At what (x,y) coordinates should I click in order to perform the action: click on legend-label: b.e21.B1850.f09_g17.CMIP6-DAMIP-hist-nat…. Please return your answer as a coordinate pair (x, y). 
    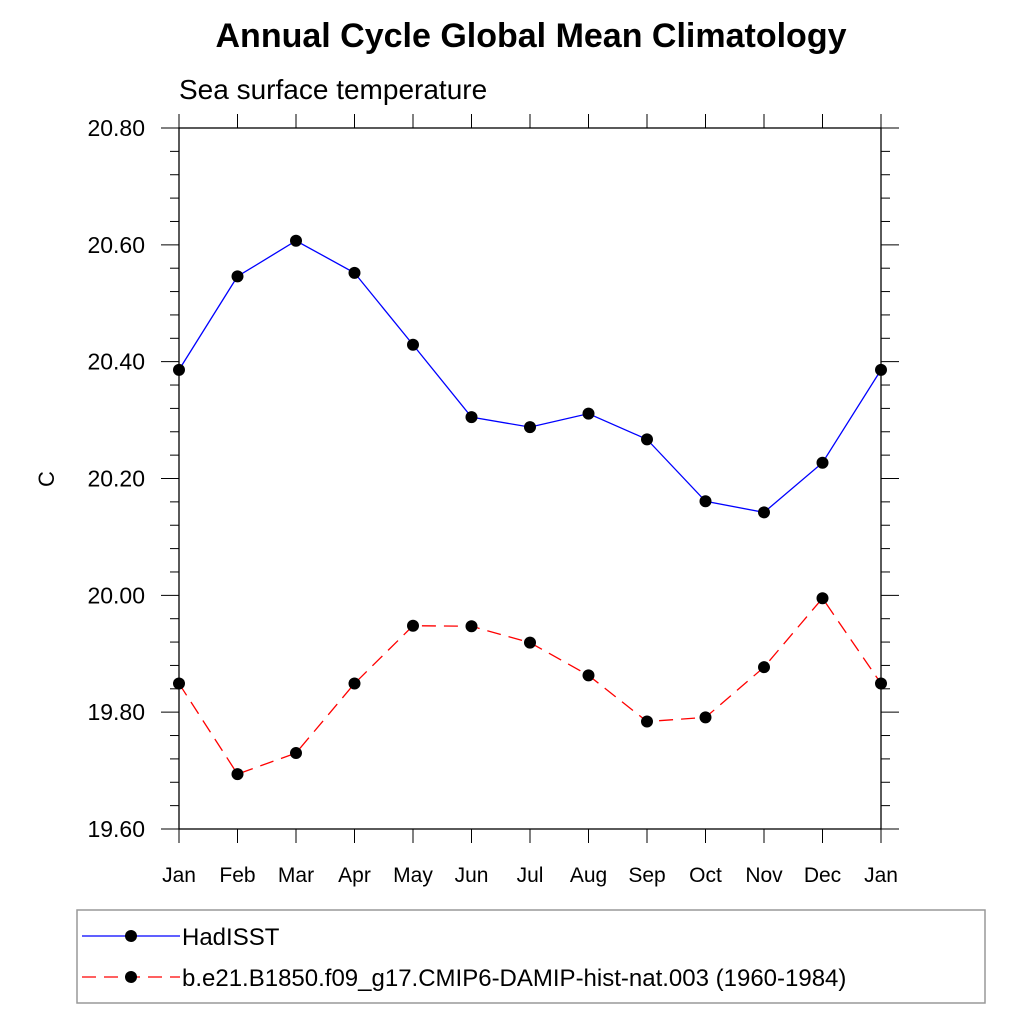
    Looking at the image, I should click on (514, 978).